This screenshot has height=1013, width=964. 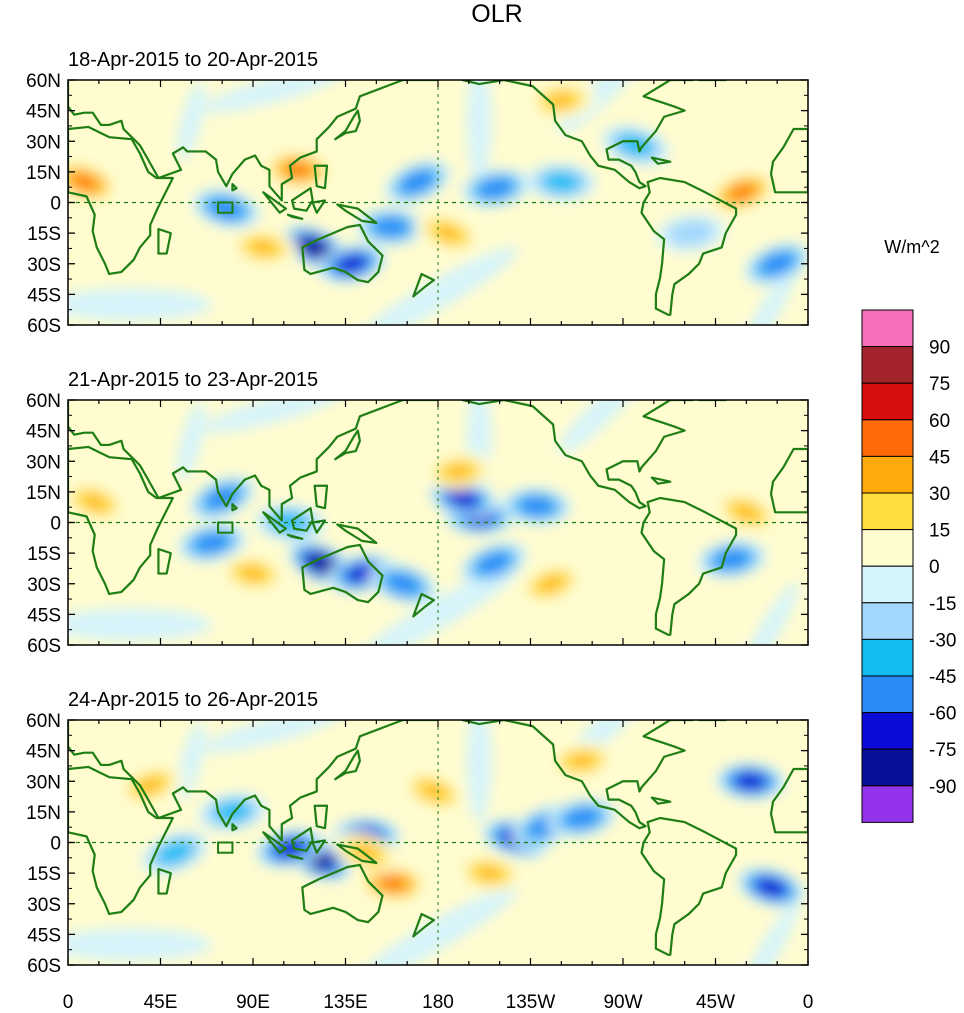 I want to click on panel-date-range-label: 24-Apr-2015 to 26-Apr-2015, so click(x=193, y=700).